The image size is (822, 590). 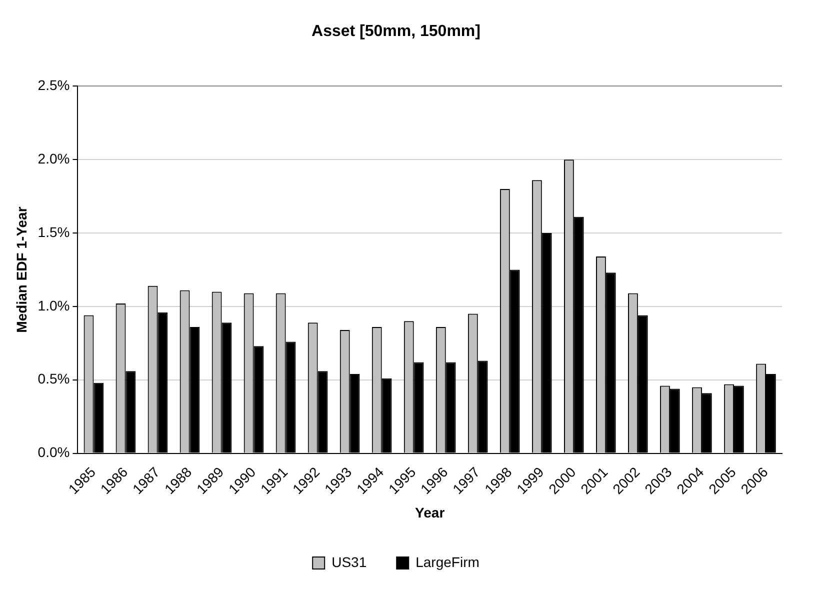 What do you see at coordinates (54, 232) in the screenshot?
I see `y-tick-label: 1.5%` at bounding box center [54, 232].